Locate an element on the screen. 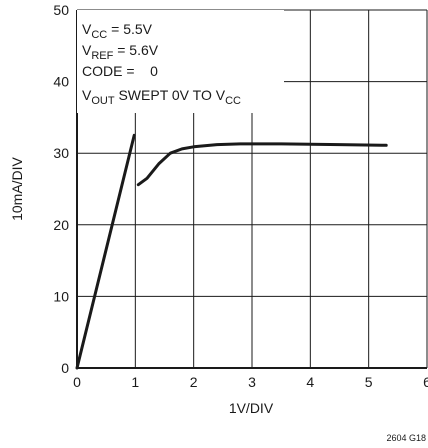  y-tick-label: 20 is located at coordinates (61, 225).